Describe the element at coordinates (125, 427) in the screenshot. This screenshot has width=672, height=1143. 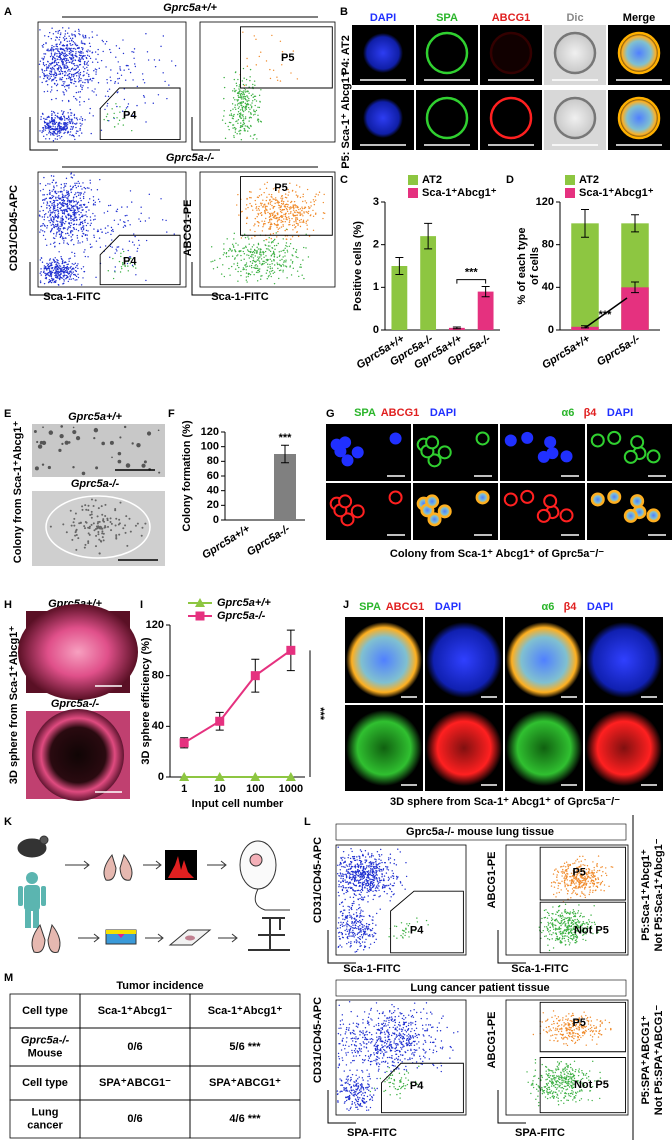
I see `debris` at that location.